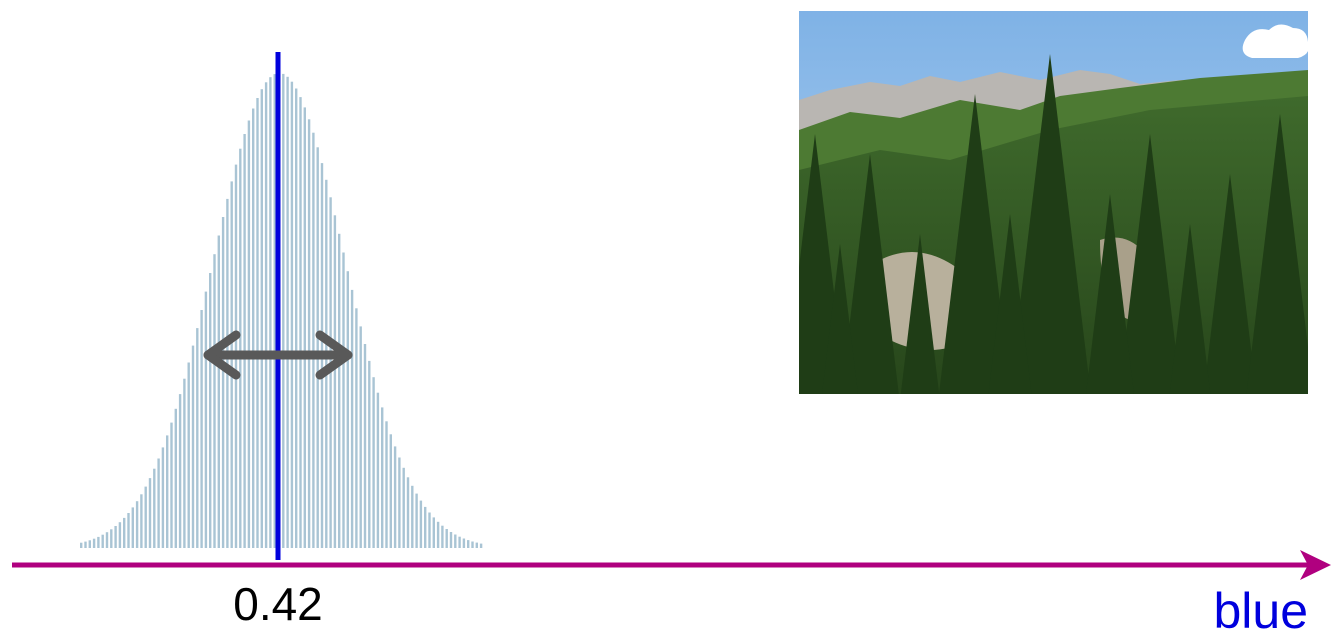 This screenshot has height=637, width=1331. I want to click on axis-label: blue, so click(1260, 610).